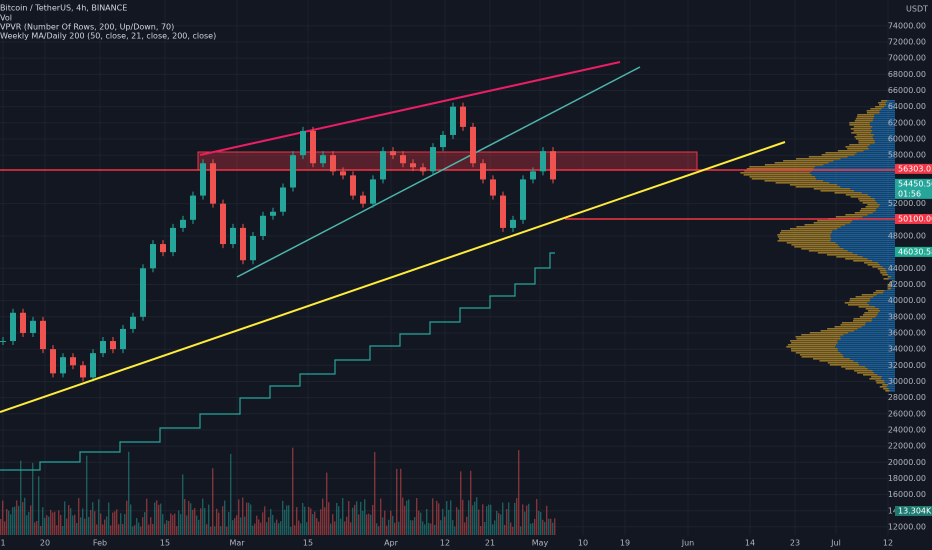 The image size is (932, 550). I want to click on x-tick-label: 1, so click(2, 543).